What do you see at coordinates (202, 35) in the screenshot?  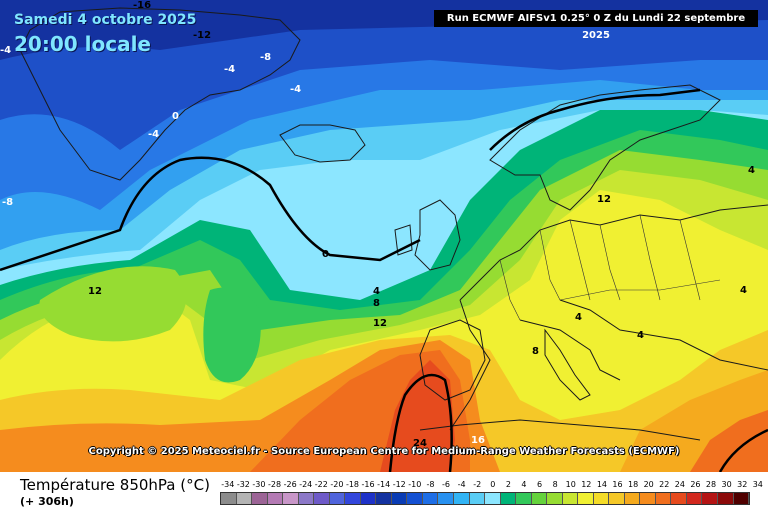 I see `isotherm-label: -12` at bounding box center [202, 35].